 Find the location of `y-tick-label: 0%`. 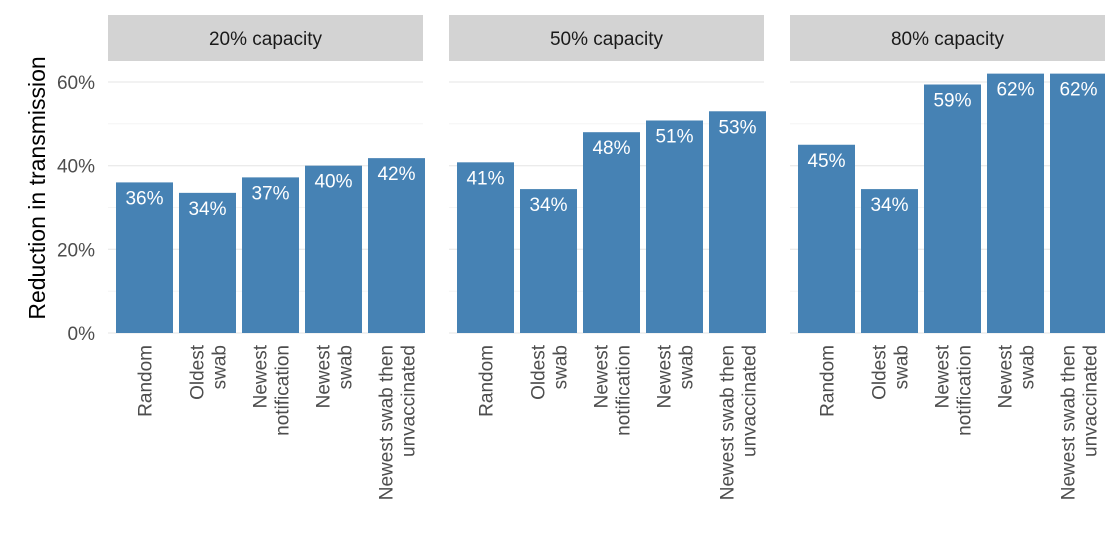

y-tick-label: 0% is located at coordinates (82, 334).